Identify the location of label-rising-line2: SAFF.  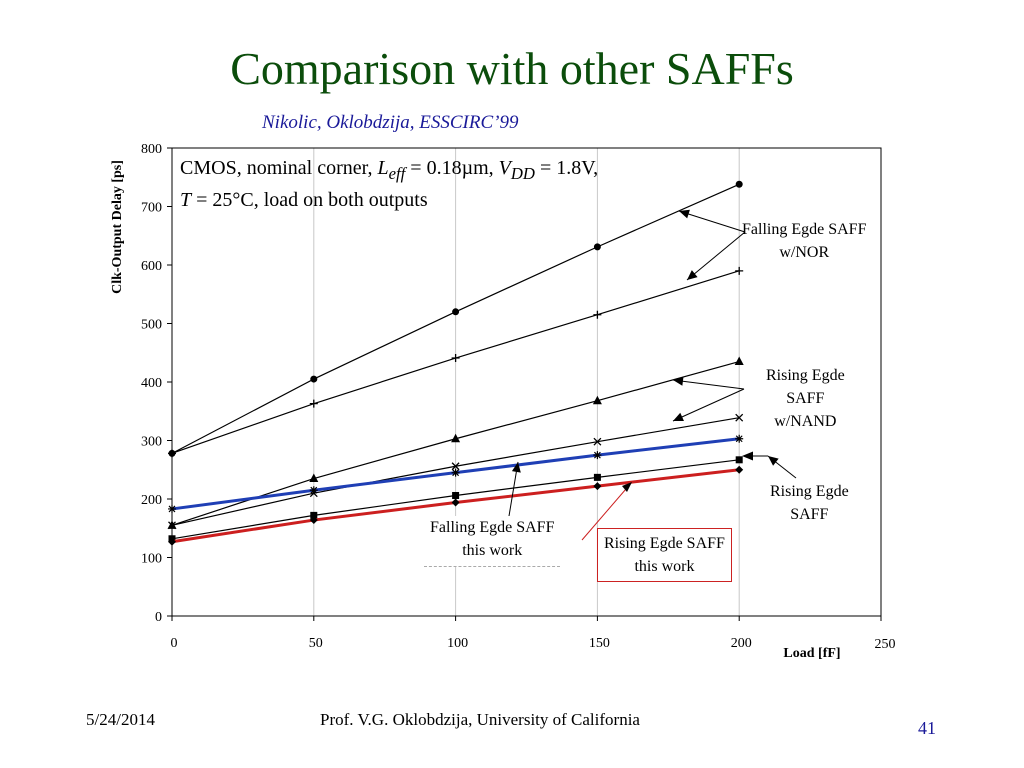
(809, 514).